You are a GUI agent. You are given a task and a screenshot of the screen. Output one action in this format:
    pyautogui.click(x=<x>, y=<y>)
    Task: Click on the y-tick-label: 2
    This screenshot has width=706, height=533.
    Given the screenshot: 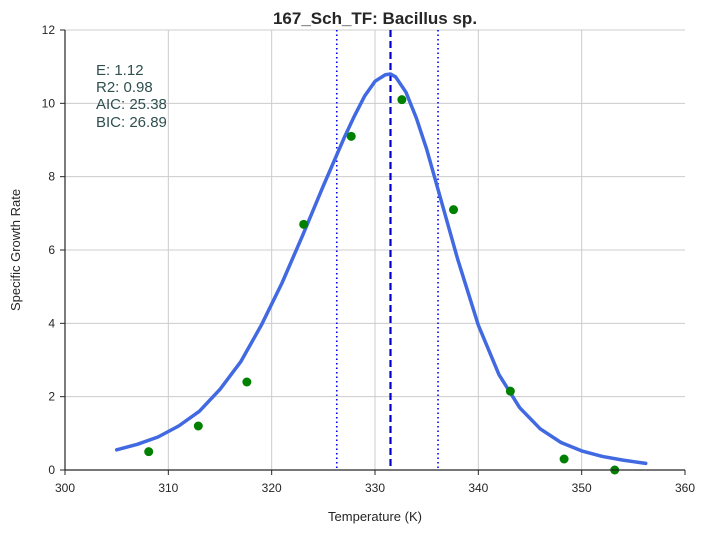 What is the action you would take?
    pyautogui.click(x=51, y=397)
    